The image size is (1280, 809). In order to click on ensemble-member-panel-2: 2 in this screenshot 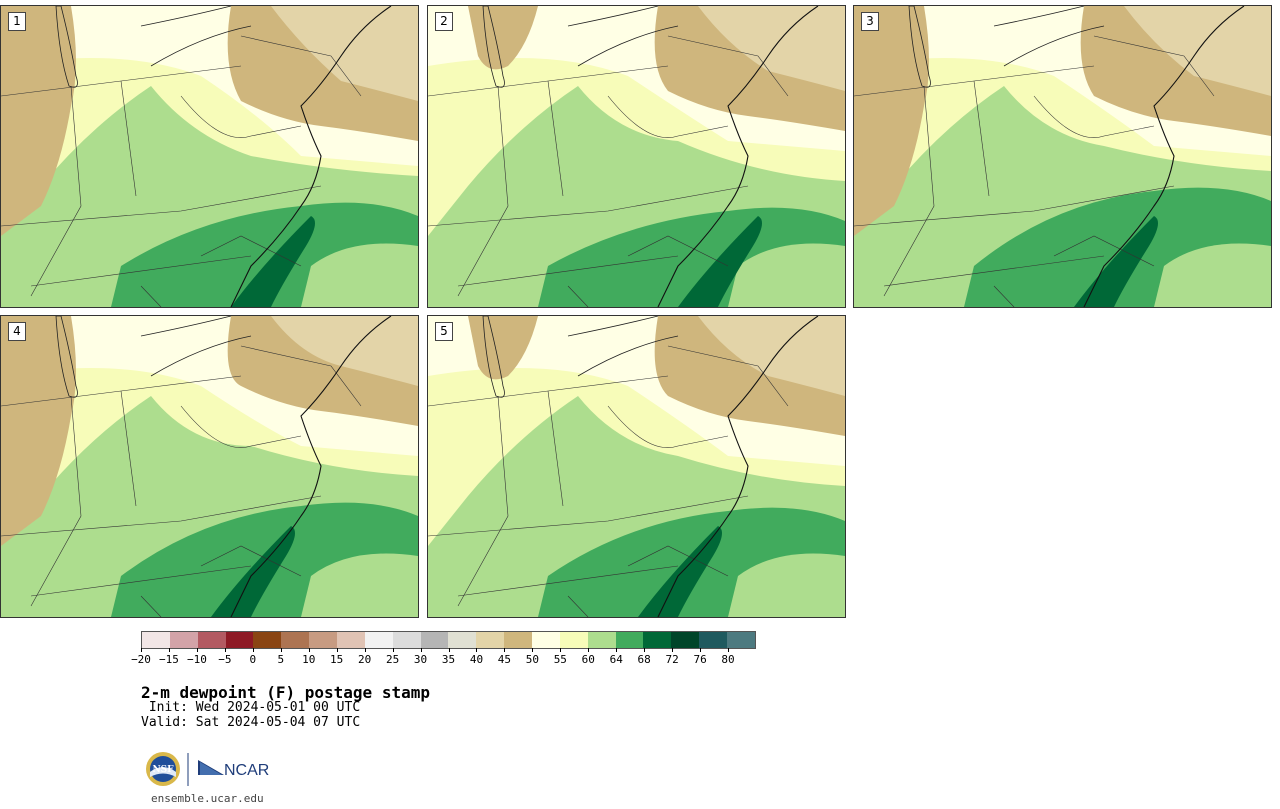, I will do `click(636, 156)`.